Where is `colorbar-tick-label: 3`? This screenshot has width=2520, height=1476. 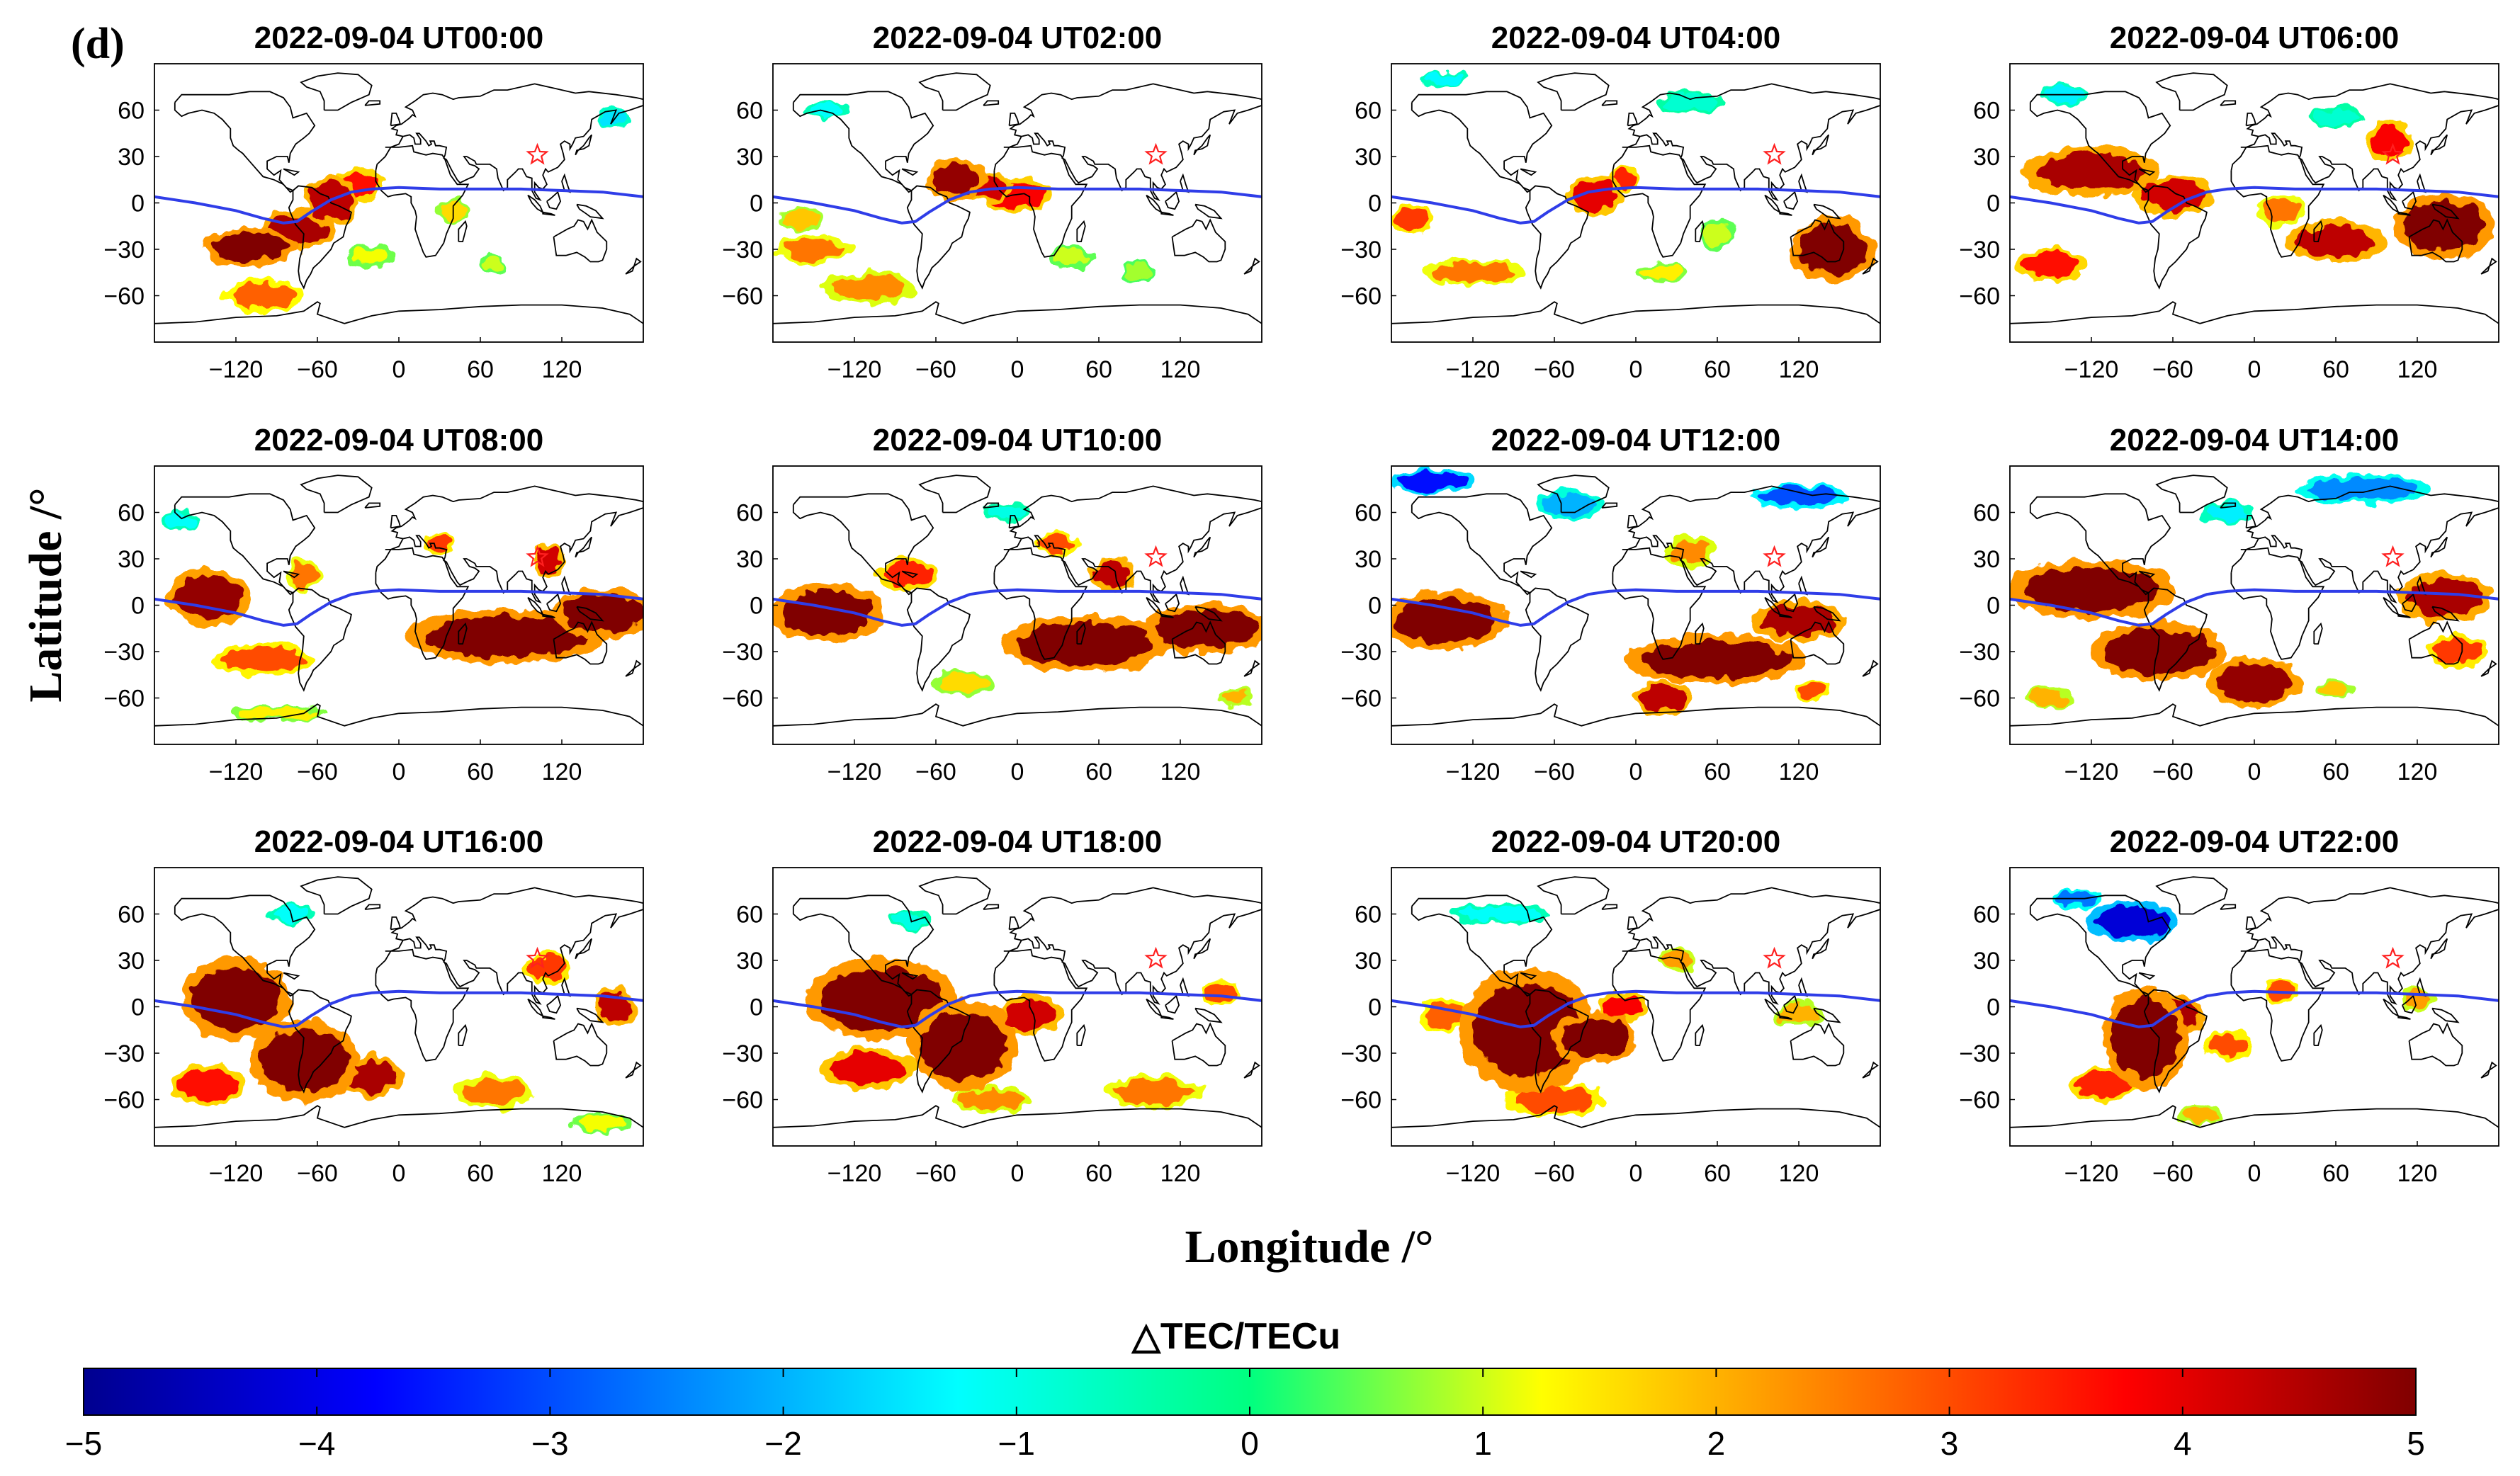 colorbar-tick-label: 3 is located at coordinates (1949, 1443).